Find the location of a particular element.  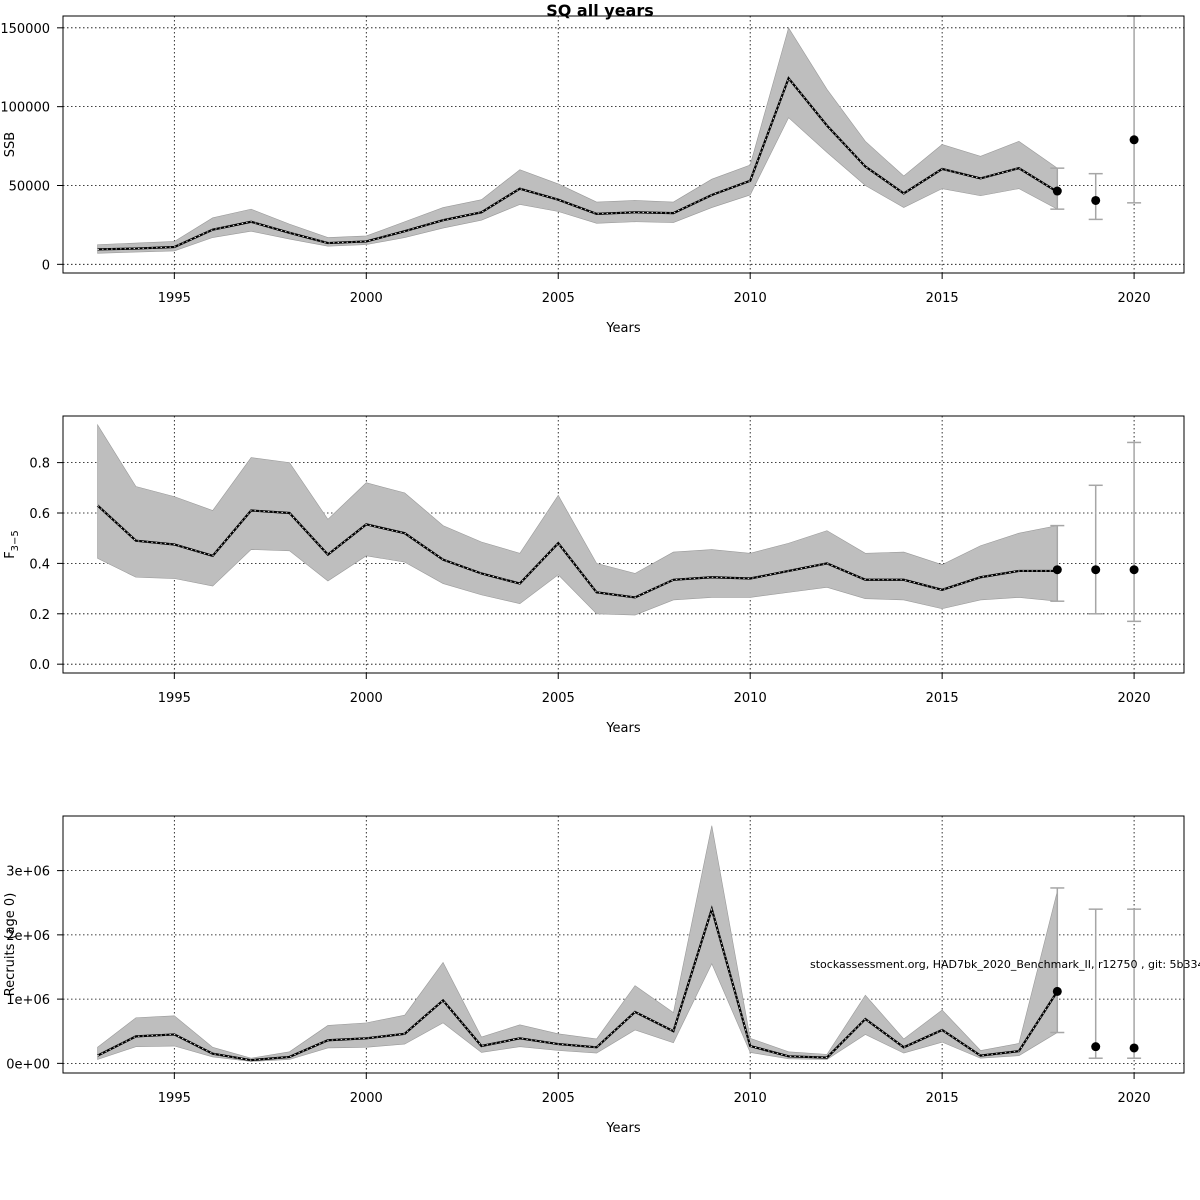

f-y-tick-label: 0.6 is located at coordinates (39, 514).